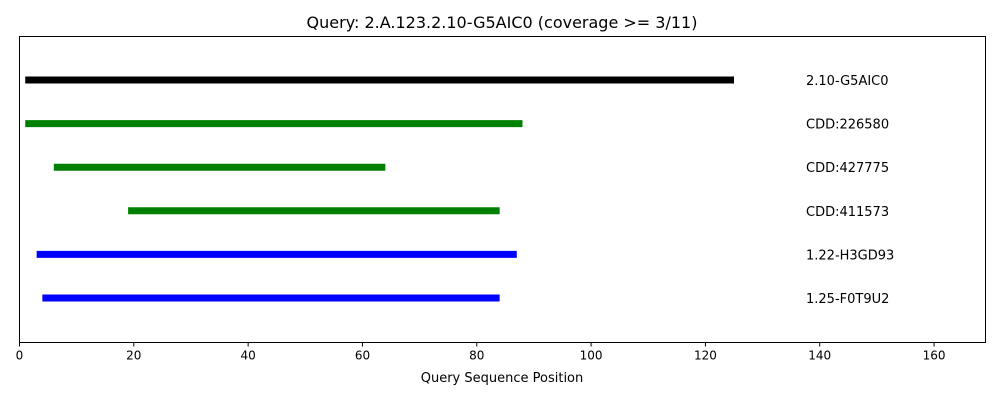  I want to click on series-label: CDD:427775, so click(847, 168).